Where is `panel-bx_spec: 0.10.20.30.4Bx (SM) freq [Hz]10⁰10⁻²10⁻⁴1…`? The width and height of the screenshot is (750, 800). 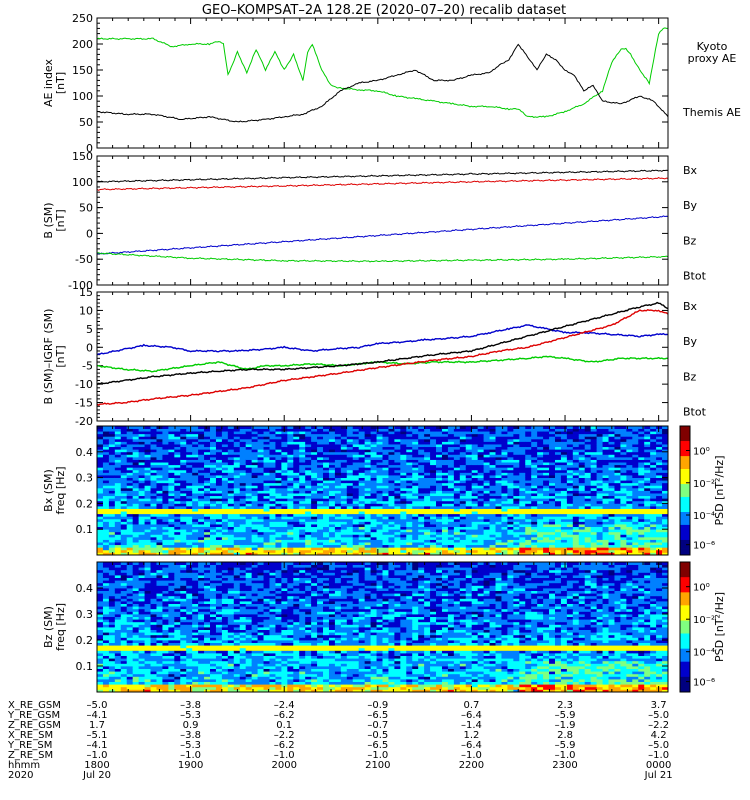 panel-bx_spec: 0.10.20.30.4Bx (SM) freq [Hz]10⁰10⁻²10⁻⁴1… is located at coordinates (384, 490).